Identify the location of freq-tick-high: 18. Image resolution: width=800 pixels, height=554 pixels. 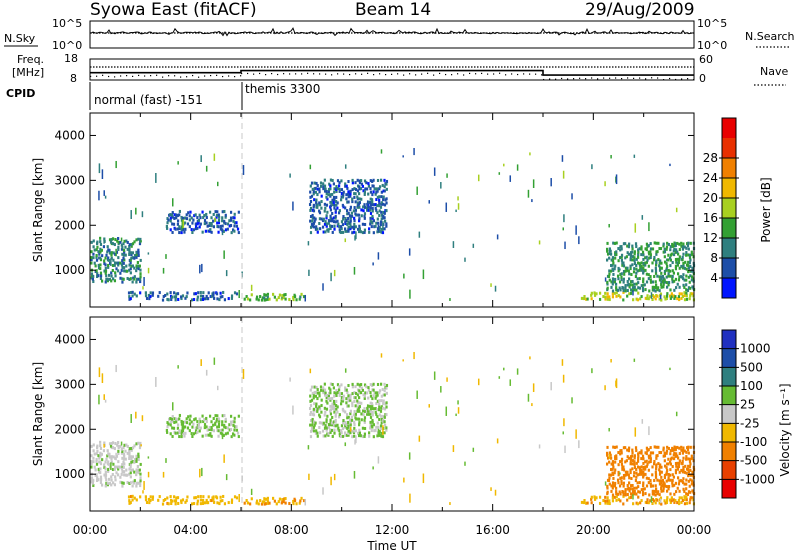
(71, 58).